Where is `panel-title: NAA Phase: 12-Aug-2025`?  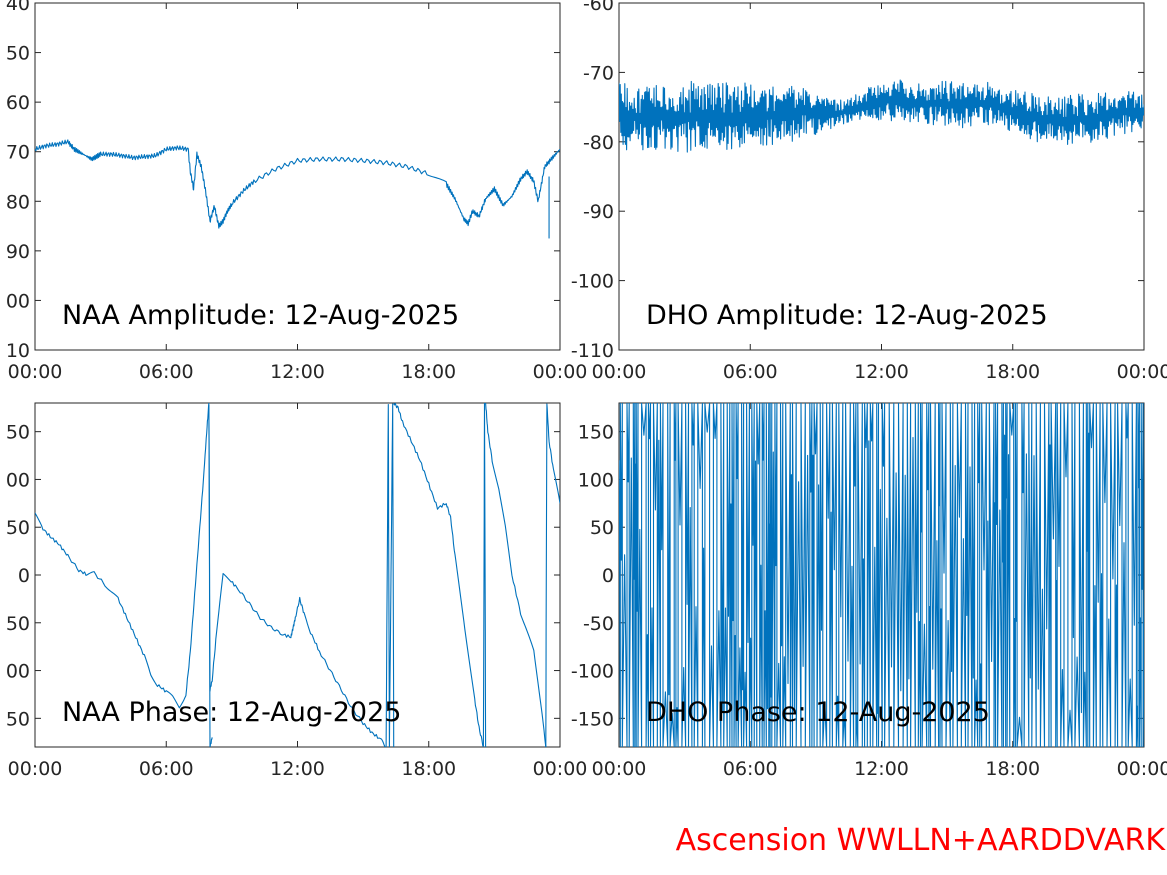 panel-title: NAA Phase: 12-Aug-2025 is located at coordinates (231, 712).